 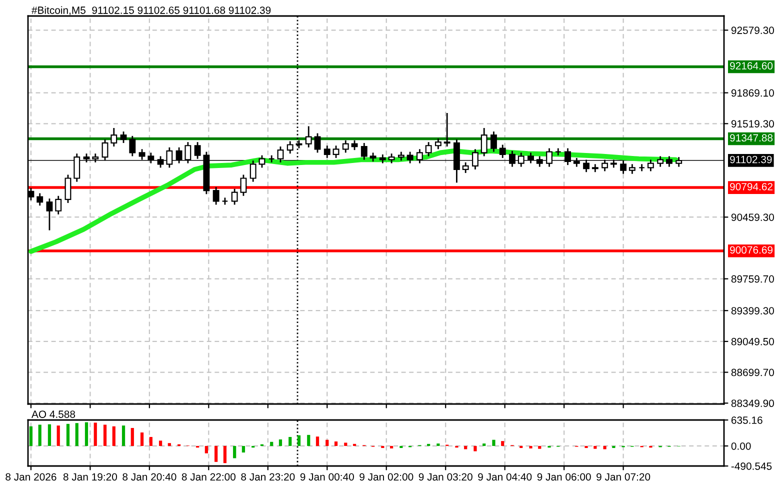 What do you see at coordinates (752, 124) in the screenshot?
I see `y-tick-label: 91519.30` at bounding box center [752, 124].